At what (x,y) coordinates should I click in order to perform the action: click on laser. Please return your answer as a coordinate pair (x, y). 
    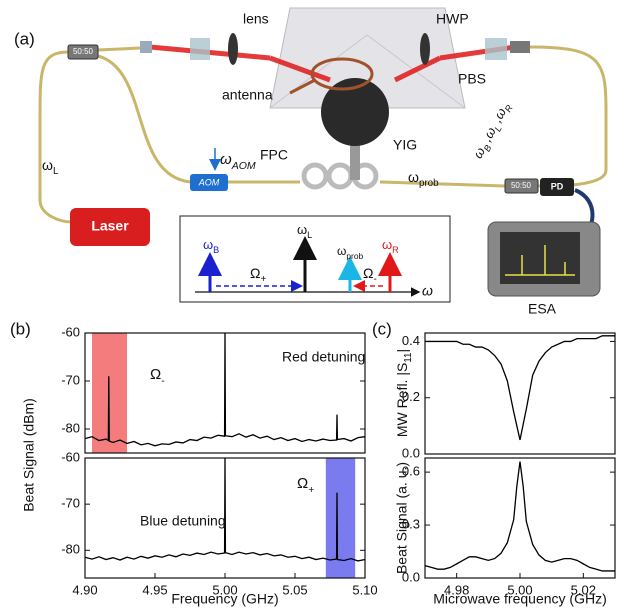
    Looking at the image, I should click on (110, 227).